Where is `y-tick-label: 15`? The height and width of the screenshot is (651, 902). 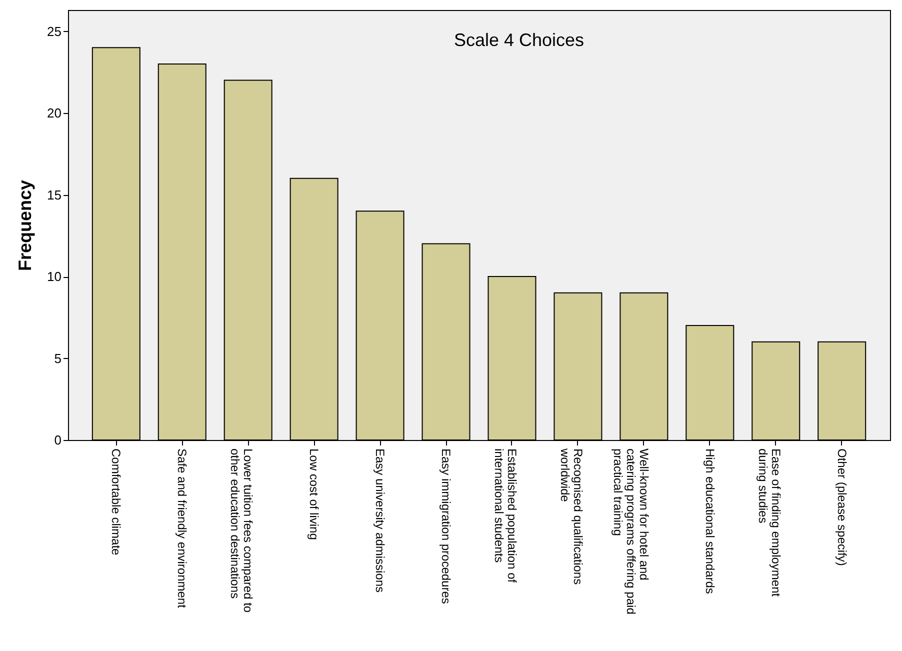
y-tick-label: 15 is located at coordinates (54, 194).